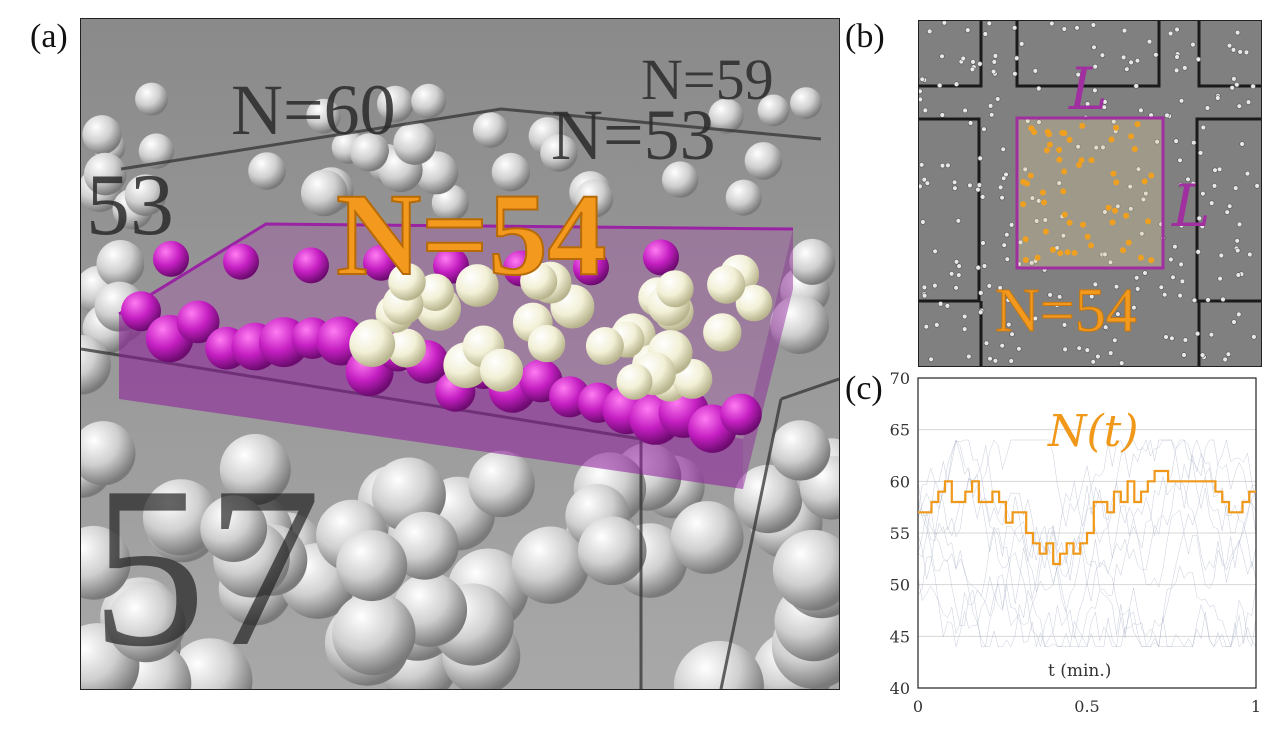 This screenshot has width=1280, height=740. Describe the element at coordinates (900, 378) in the screenshot. I see `y-tick-label: 70` at that location.